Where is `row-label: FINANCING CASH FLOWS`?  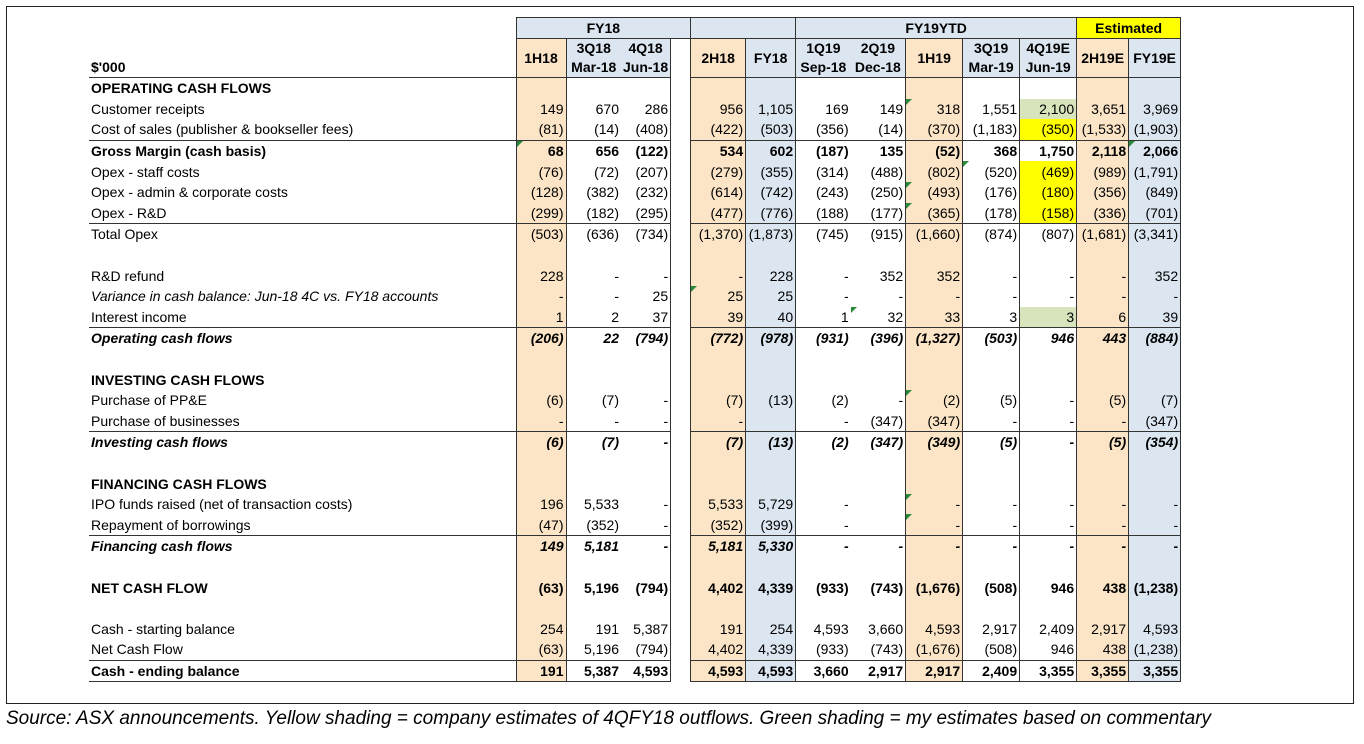
row-label: FINANCING CASH FLOWS is located at coordinates (179, 483).